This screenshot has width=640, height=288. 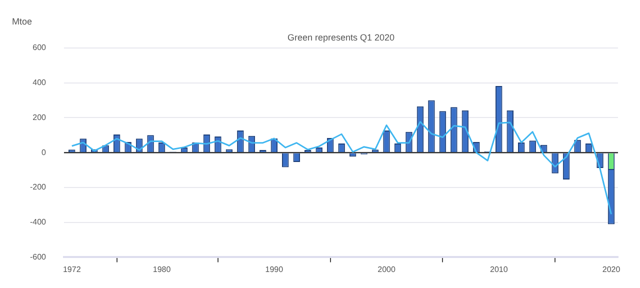 What do you see at coordinates (39, 117) in the screenshot?
I see `y-tick-label: 200` at bounding box center [39, 117].